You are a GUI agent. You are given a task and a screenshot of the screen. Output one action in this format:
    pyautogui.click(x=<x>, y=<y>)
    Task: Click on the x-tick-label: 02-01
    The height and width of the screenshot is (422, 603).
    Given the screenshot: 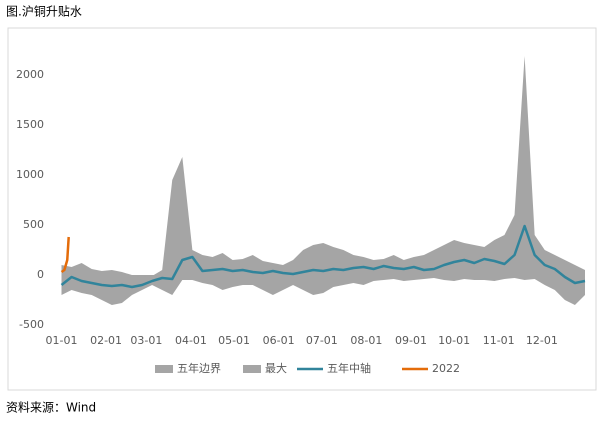 What is the action you would take?
    pyautogui.click(x=106, y=340)
    